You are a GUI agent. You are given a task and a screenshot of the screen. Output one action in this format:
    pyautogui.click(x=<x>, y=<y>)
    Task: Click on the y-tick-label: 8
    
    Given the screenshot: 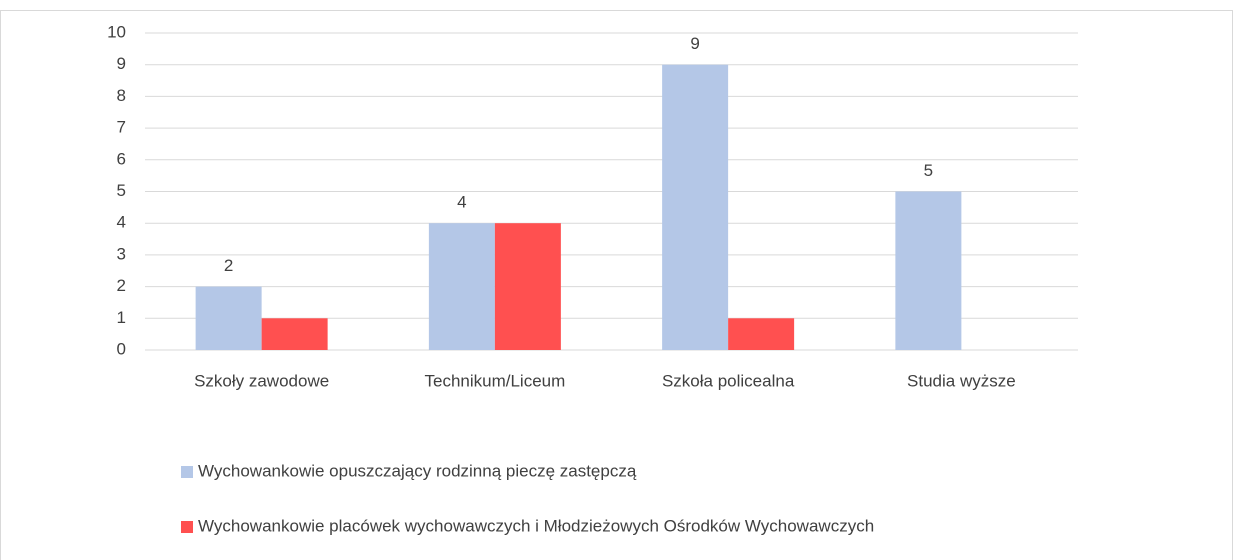 What is the action you would take?
    pyautogui.click(x=121, y=95)
    